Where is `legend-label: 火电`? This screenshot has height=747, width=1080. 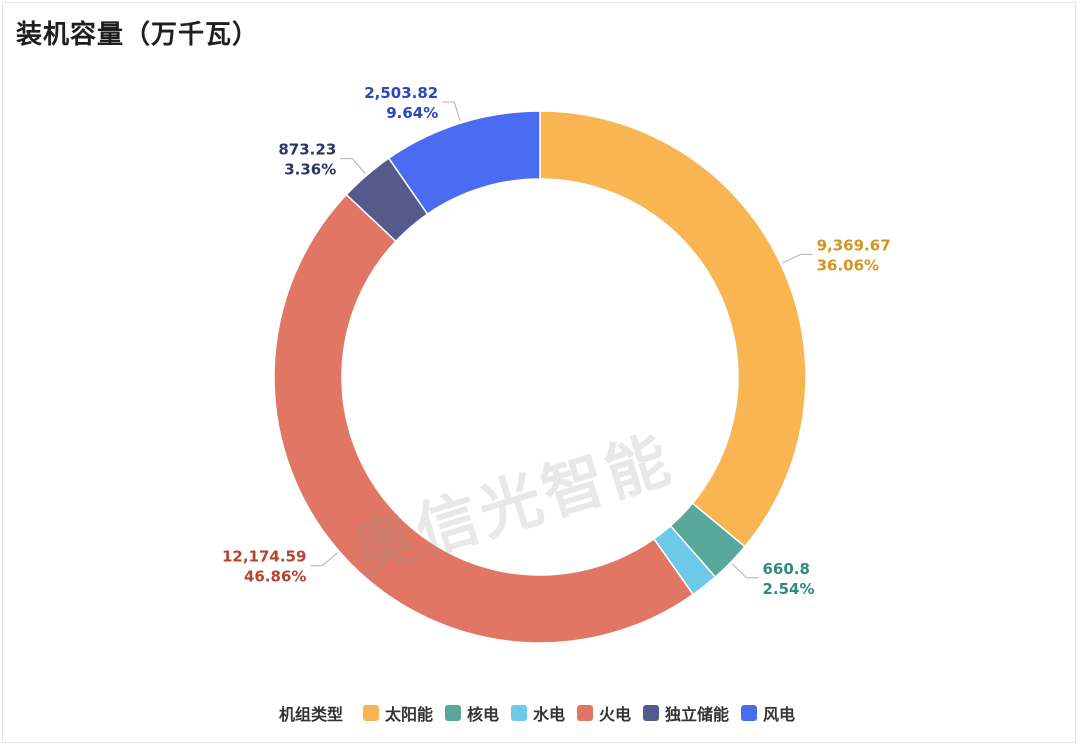 legend-label: 火电 is located at coordinates (615, 714).